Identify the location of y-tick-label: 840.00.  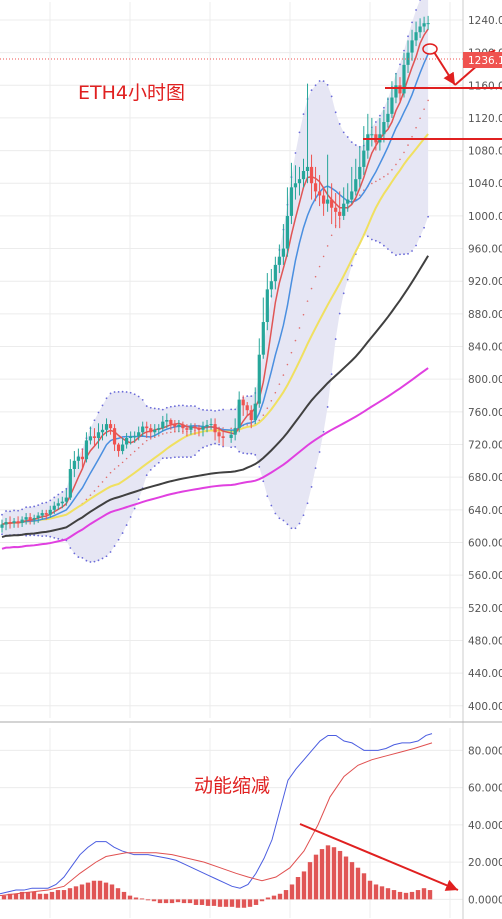
(485, 348).